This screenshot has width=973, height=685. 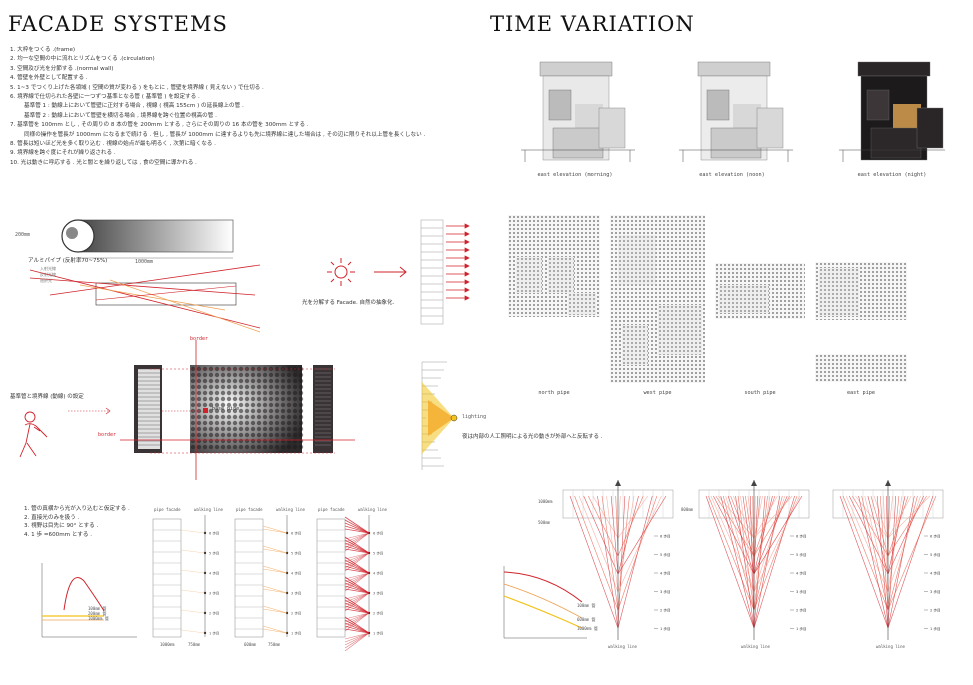 What do you see at coordinates (107, 435) in the screenshot?
I see `border-label: border` at bounding box center [107, 435].